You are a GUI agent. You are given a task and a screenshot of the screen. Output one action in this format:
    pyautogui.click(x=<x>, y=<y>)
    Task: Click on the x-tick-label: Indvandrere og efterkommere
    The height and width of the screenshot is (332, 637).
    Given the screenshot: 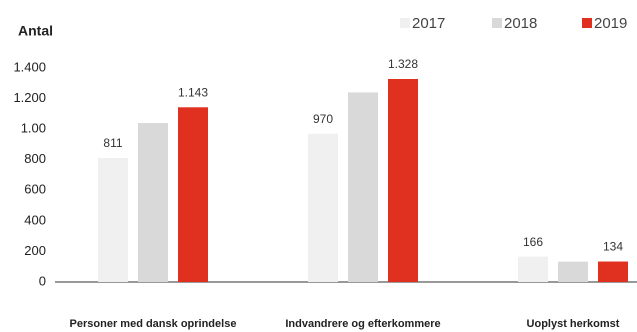 What is the action you would take?
    pyautogui.click(x=362, y=324)
    